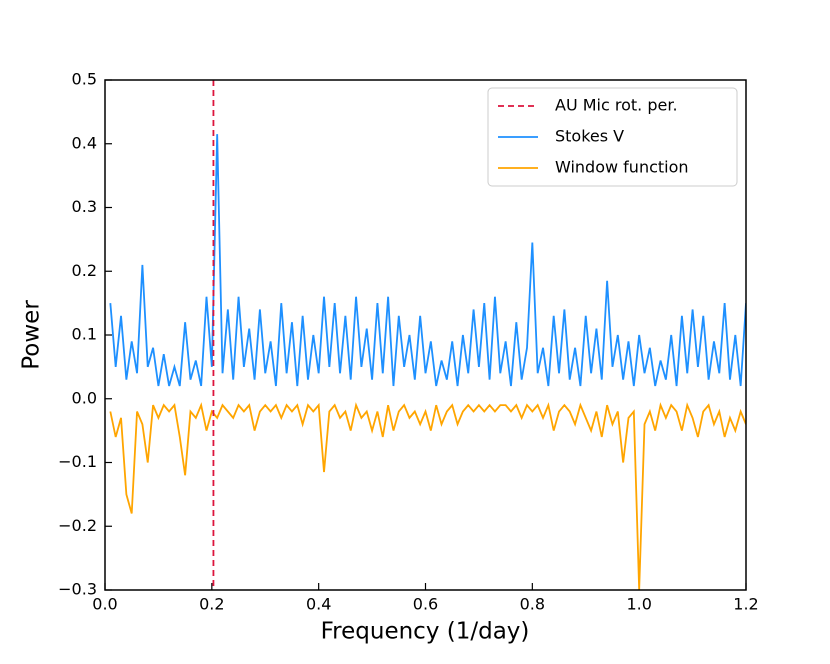 The height and width of the screenshot is (664, 830). Describe the element at coordinates (425, 632) in the screenshot. I see `x-axis-label: Frequency (1/day)` at that location.